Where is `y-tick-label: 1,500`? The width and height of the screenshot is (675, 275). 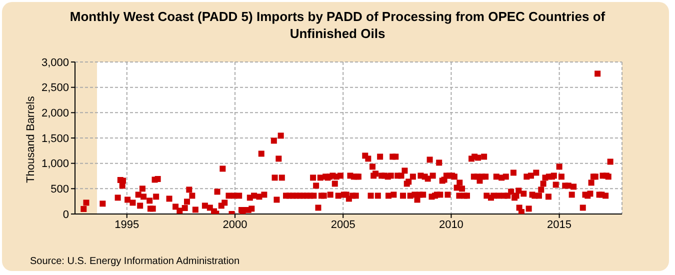 y-tick-label: 1,500 is located at coordinates (55, 138).